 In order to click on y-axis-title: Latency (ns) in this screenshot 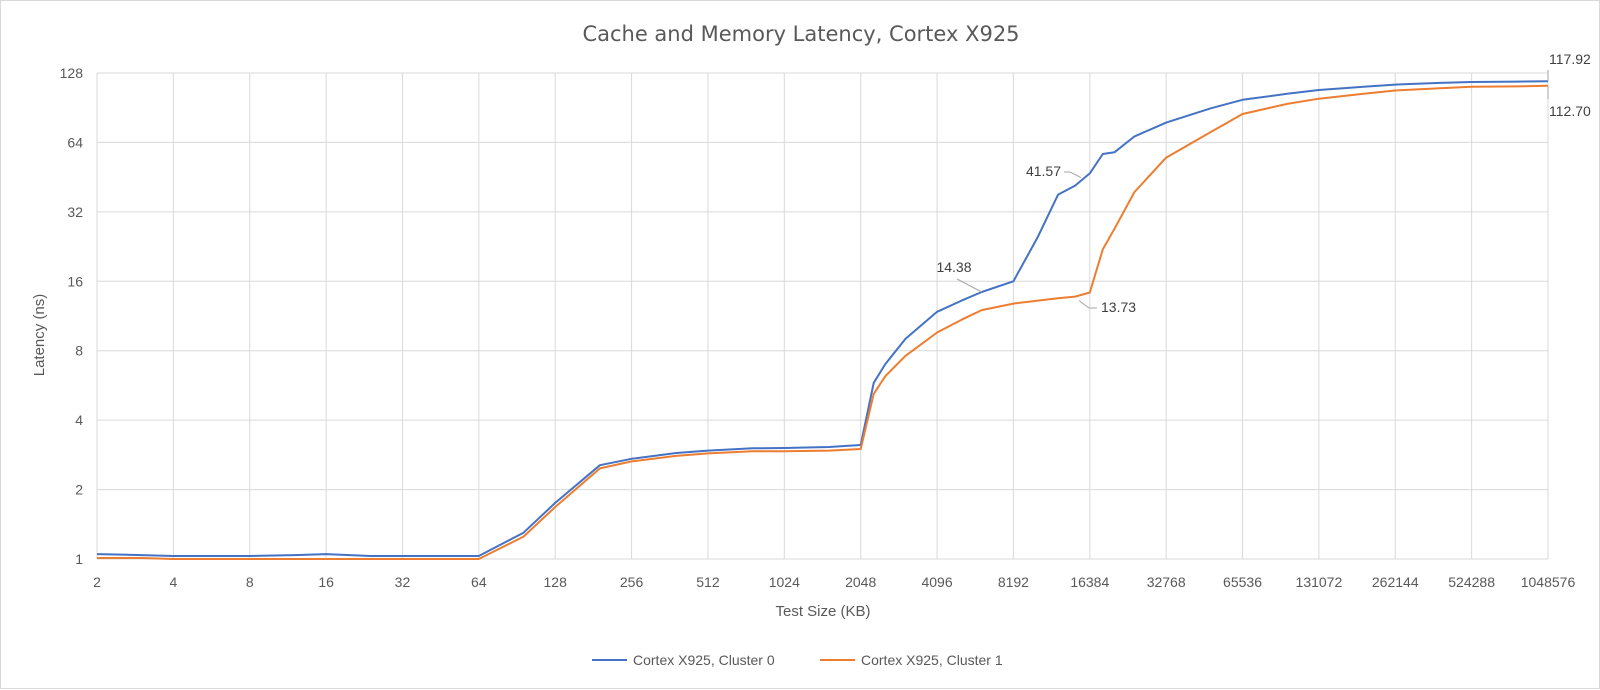, I will do `click(39, 335)`.